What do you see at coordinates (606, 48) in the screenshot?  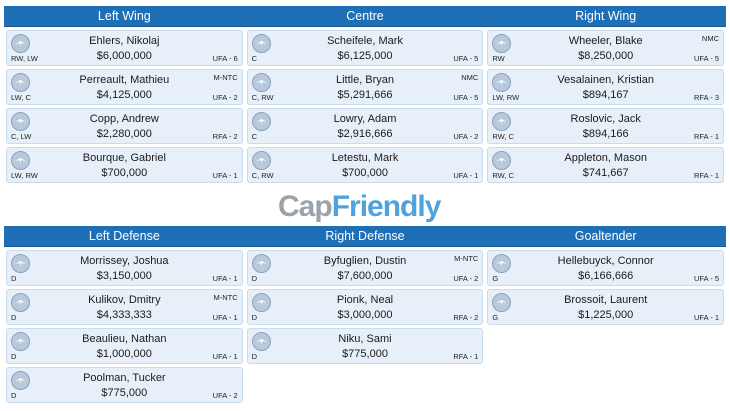 I see `player-card: Wheeler, Blake $8,250,000 RW UFA - 5 NMC` at bounding box center [606, 48].